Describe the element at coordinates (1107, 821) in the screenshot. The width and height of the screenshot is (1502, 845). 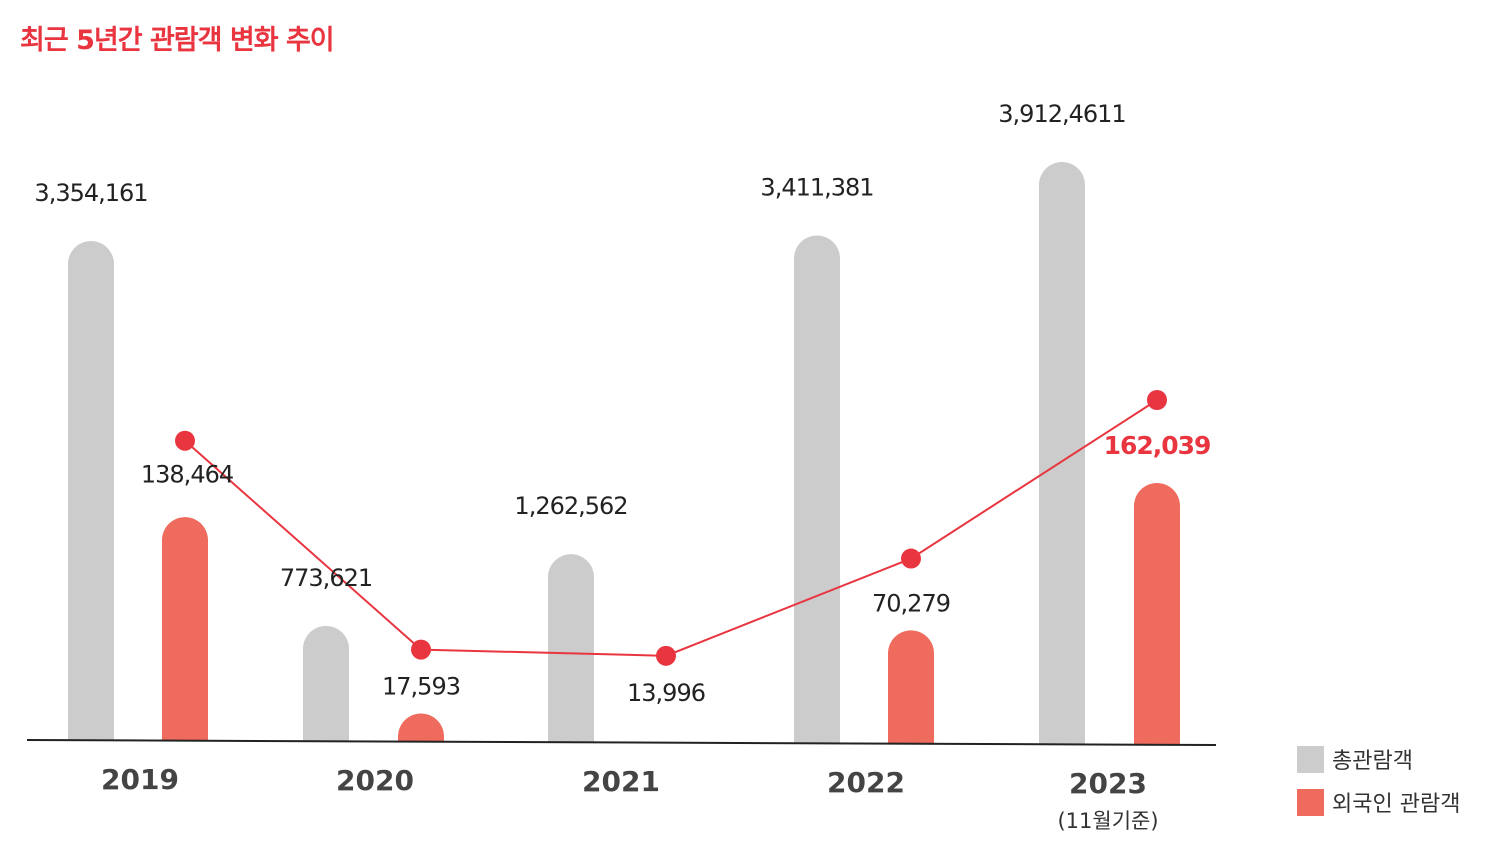
I see `x-tick-note-2023: (11월기준)` at that location.